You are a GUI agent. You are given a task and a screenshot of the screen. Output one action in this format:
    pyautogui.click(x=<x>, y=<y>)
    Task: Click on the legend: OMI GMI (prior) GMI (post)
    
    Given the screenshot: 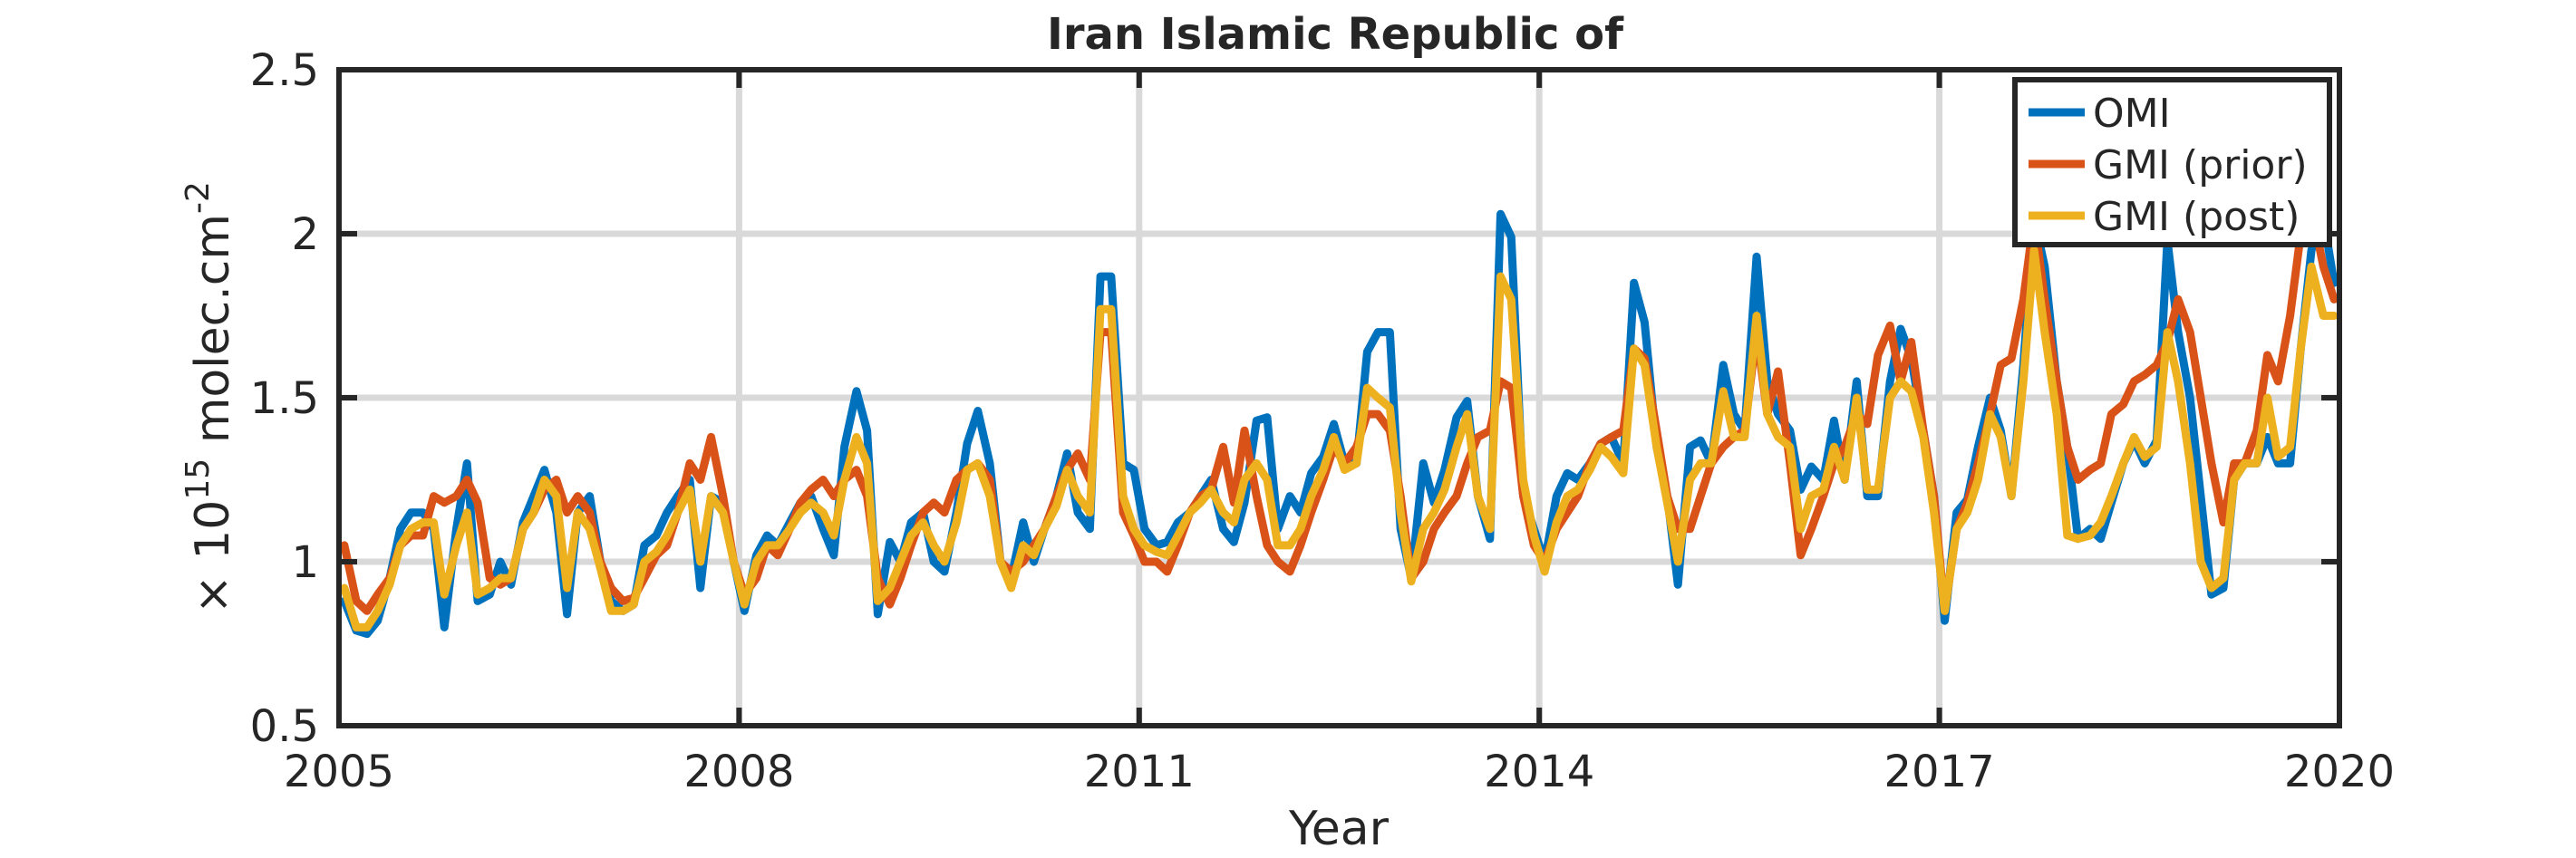 What is the action you would take?
    pyautogui.click(x=2172, y=162)
    